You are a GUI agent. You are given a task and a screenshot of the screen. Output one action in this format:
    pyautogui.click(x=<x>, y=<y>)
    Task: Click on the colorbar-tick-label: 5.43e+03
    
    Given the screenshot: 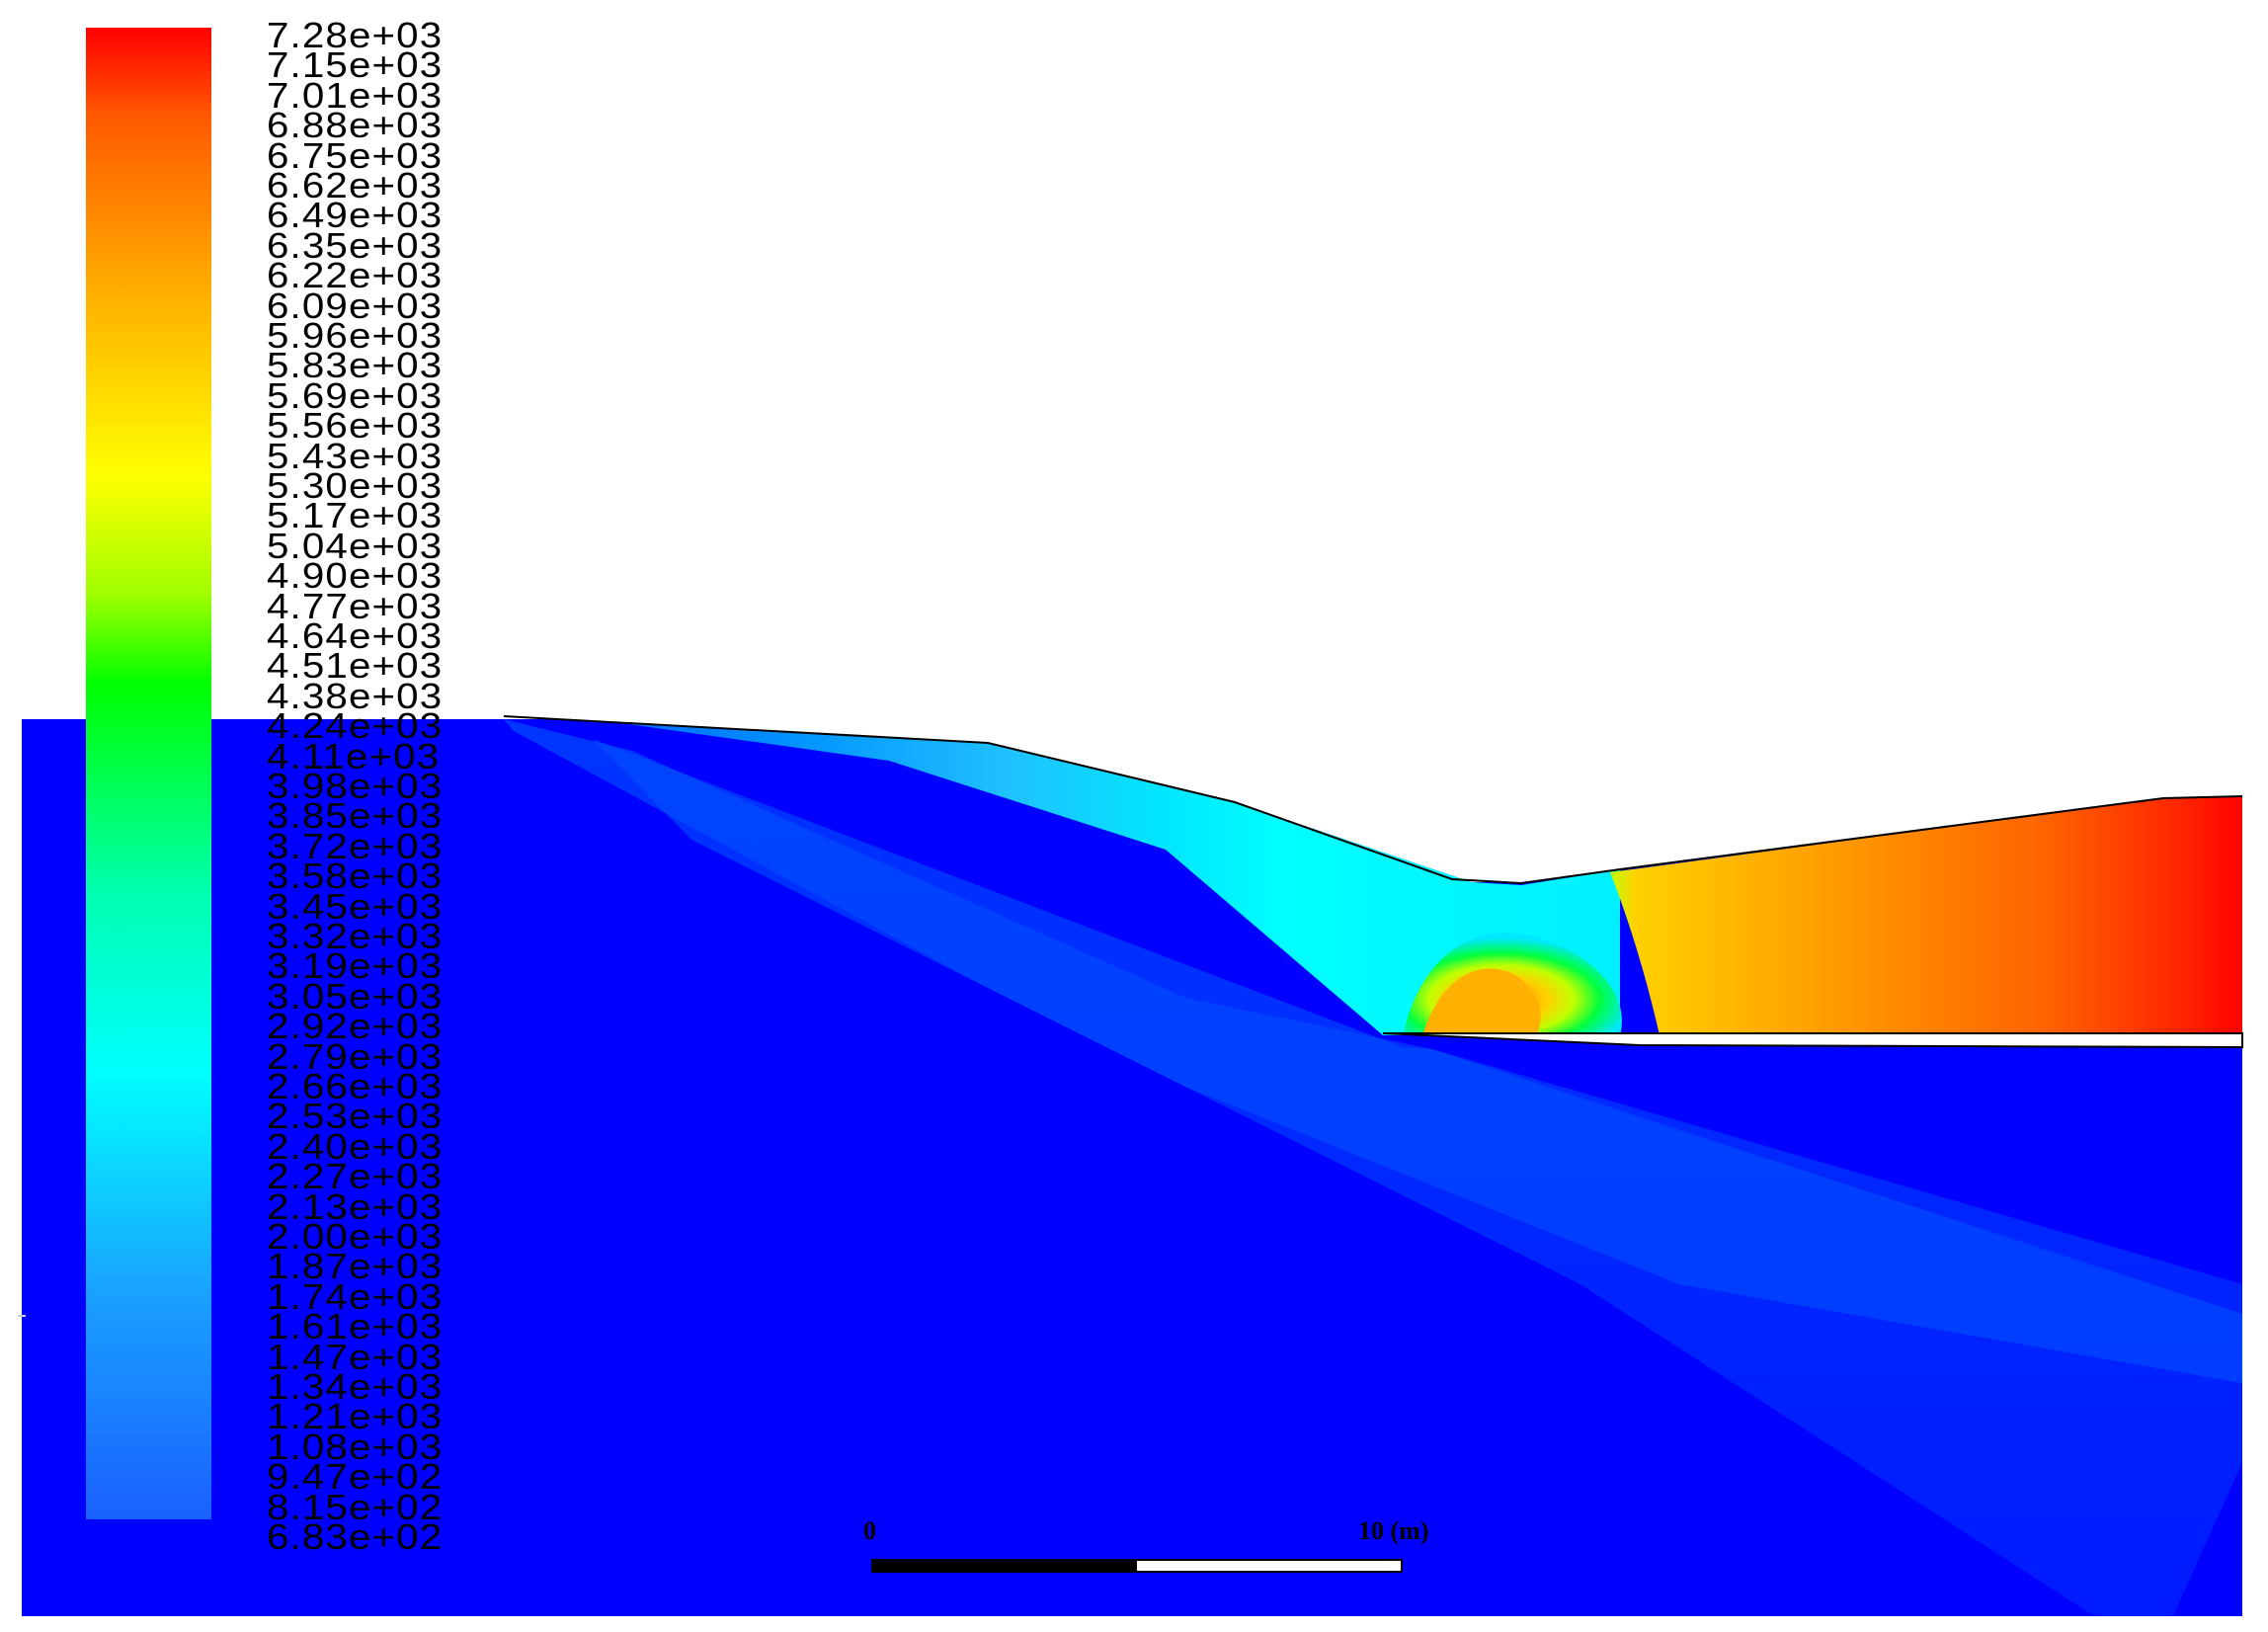 What is the action you would take?
    pyautogui.click(x=355, y=455)
    